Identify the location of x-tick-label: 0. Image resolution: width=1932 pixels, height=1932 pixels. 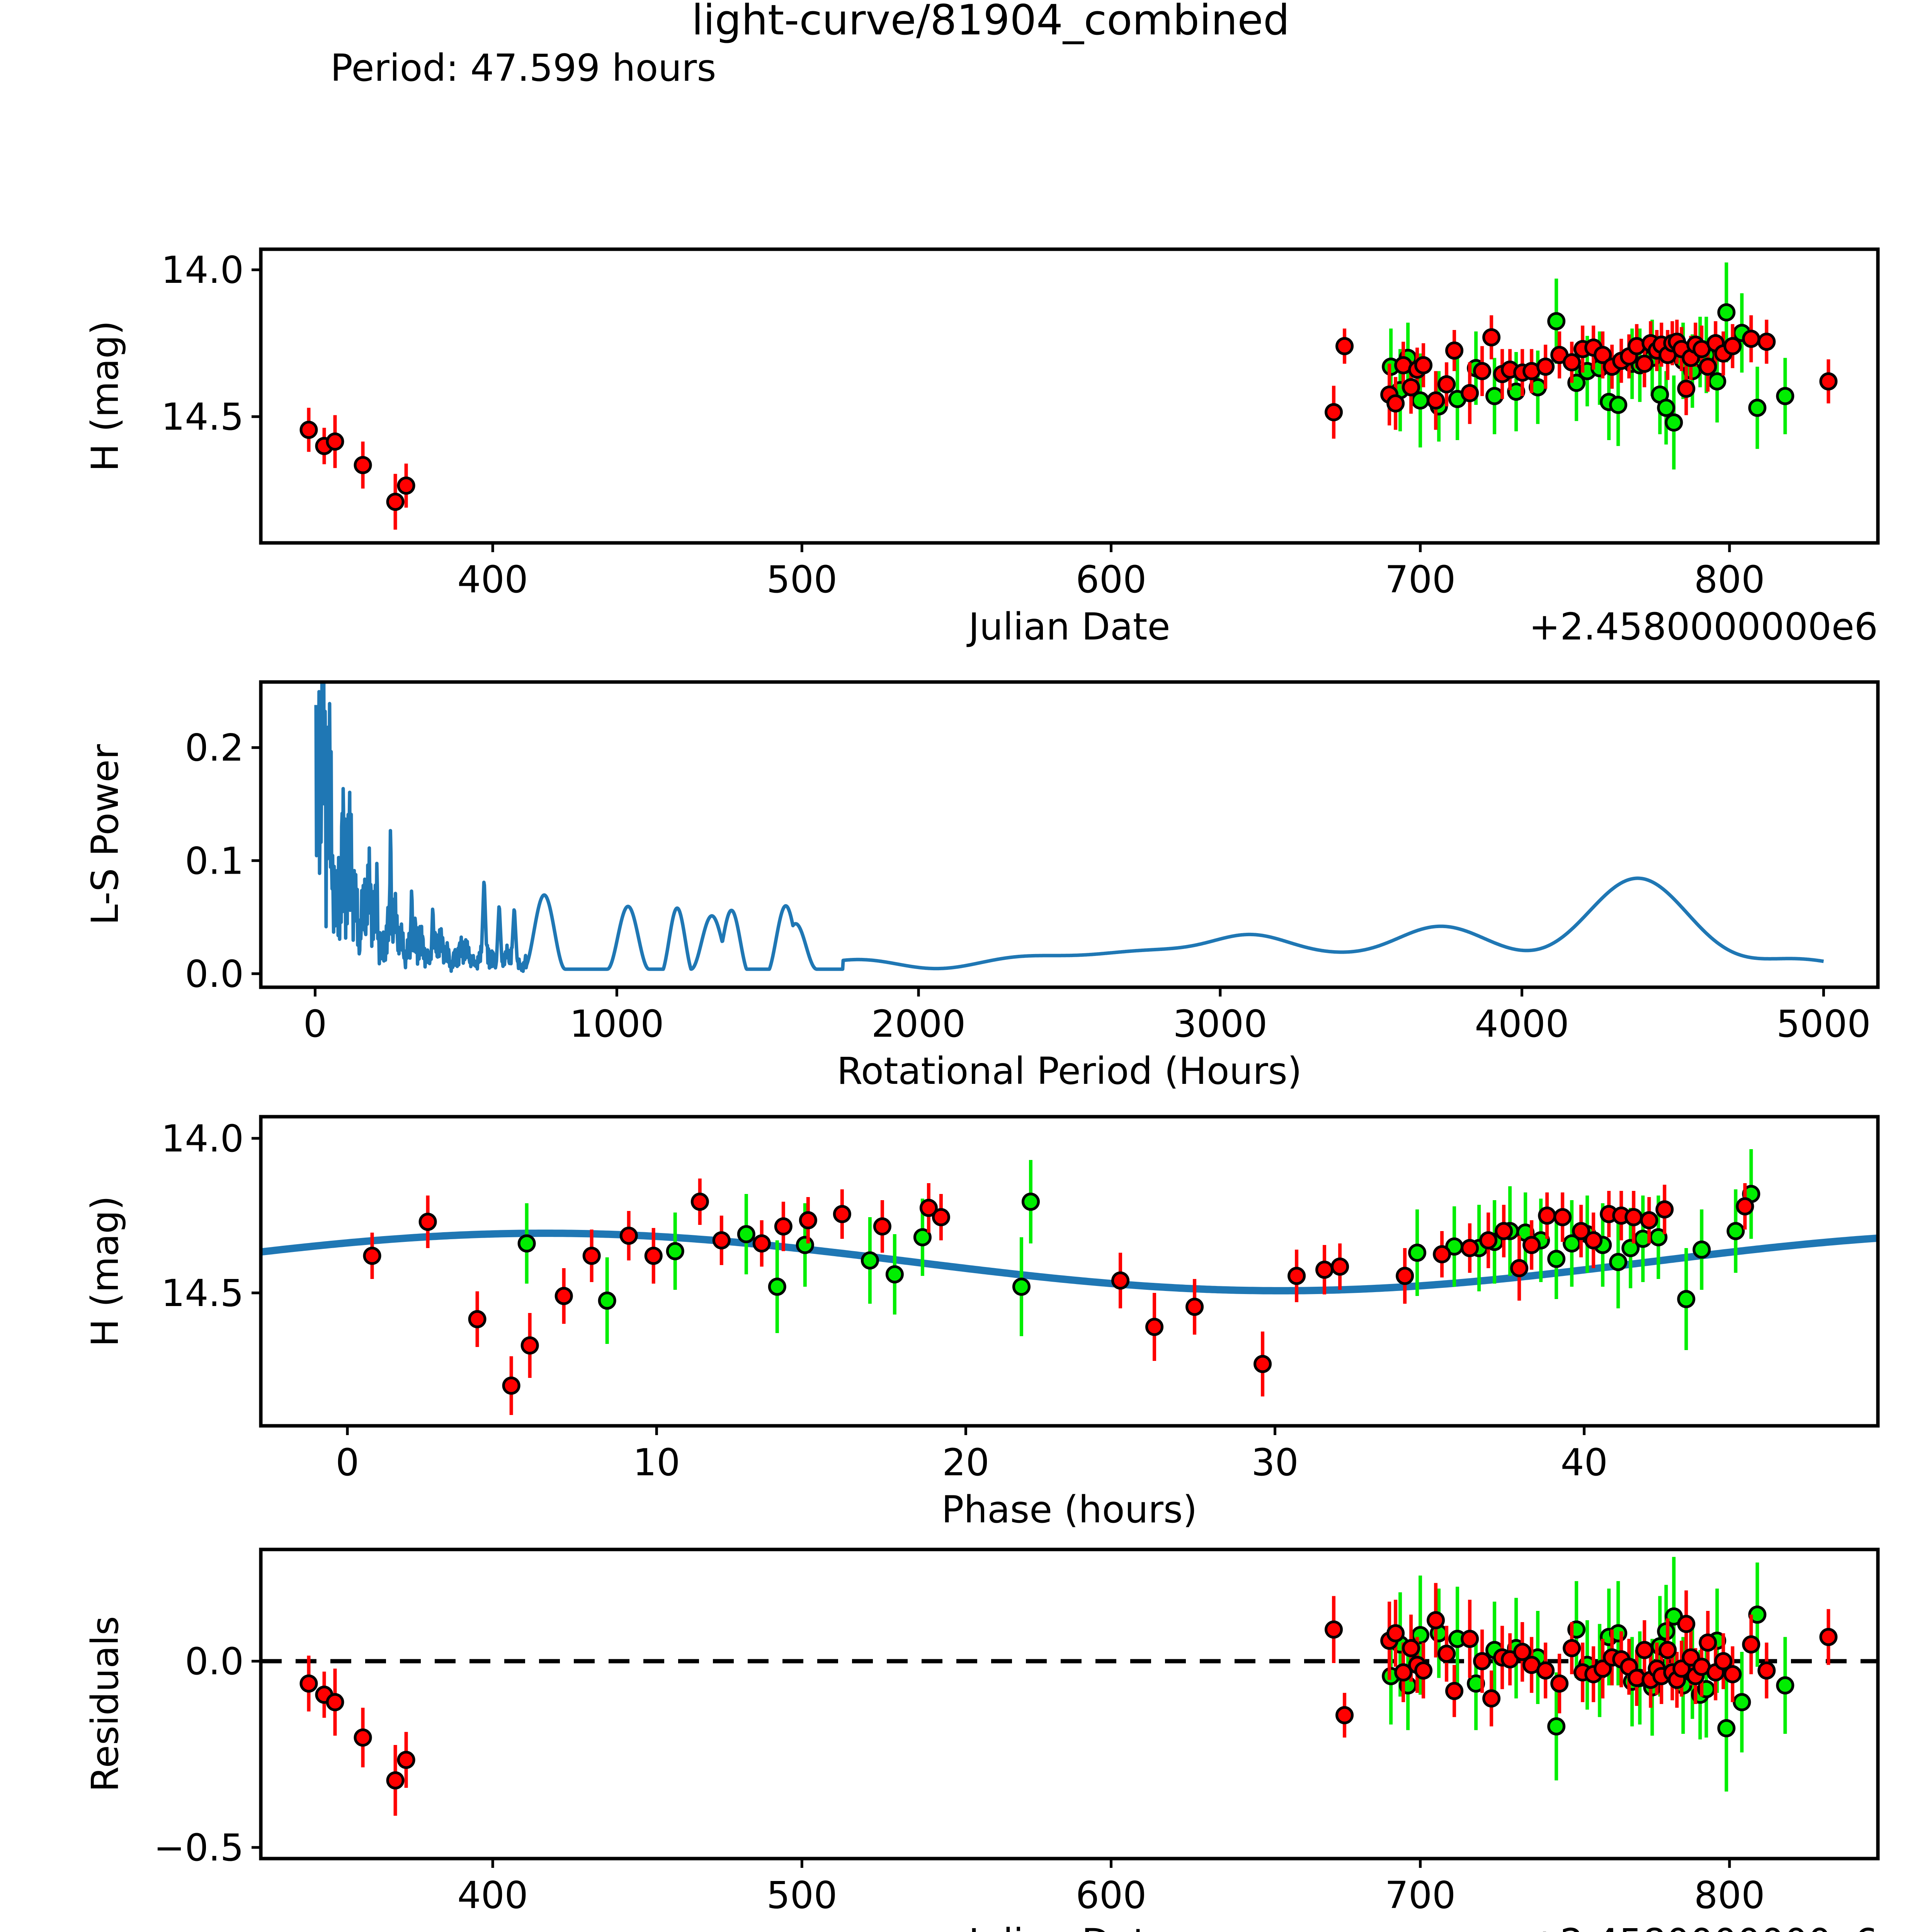
(348, 1462).